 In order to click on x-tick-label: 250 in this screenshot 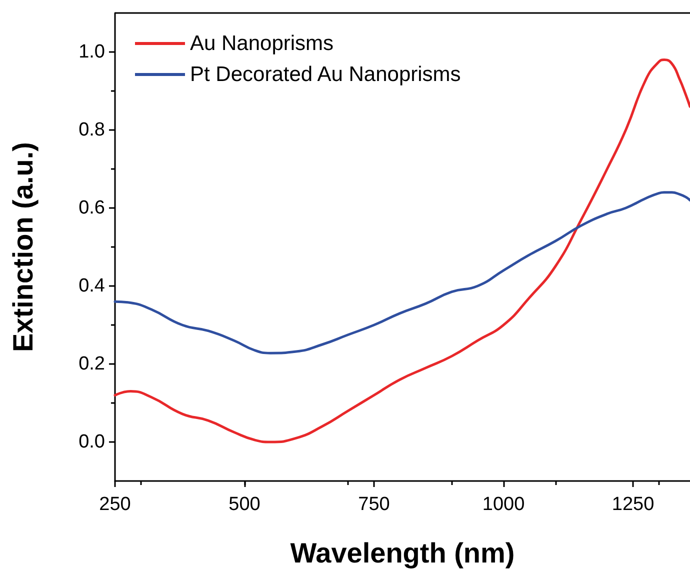, I will do `click(115, 504)`.